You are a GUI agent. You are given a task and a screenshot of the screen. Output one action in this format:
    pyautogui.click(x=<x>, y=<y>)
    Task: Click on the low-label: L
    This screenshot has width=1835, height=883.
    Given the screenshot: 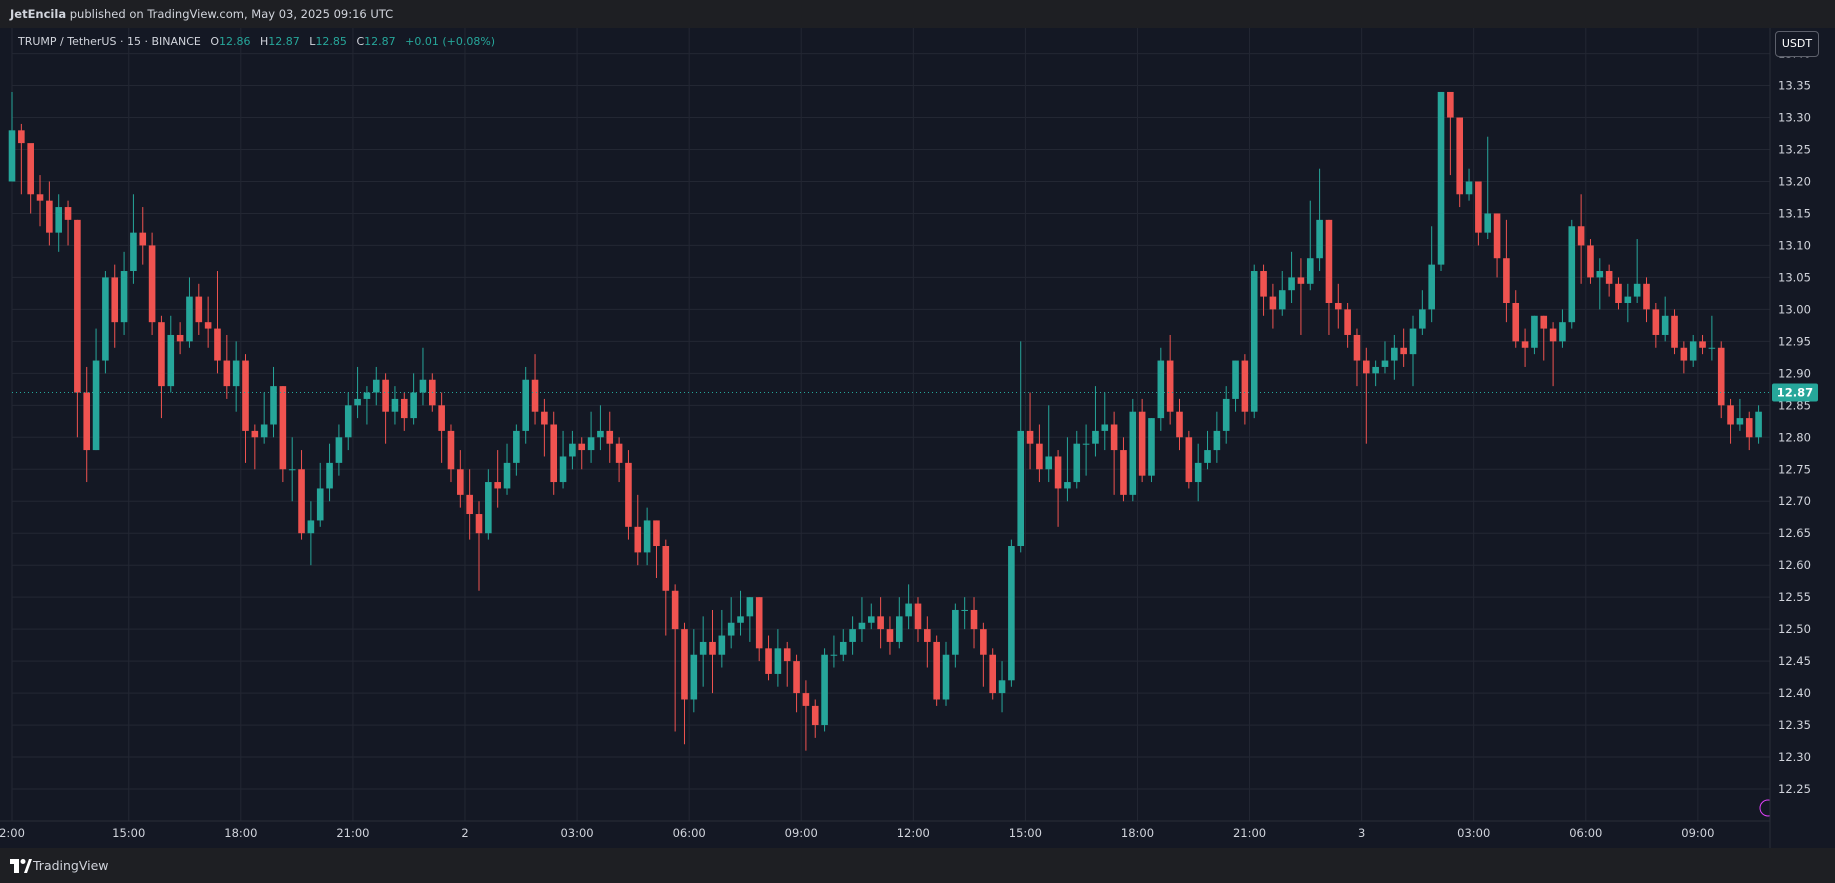 What is the action you would take?
    pyautogui.click(x=312, y=41)
    